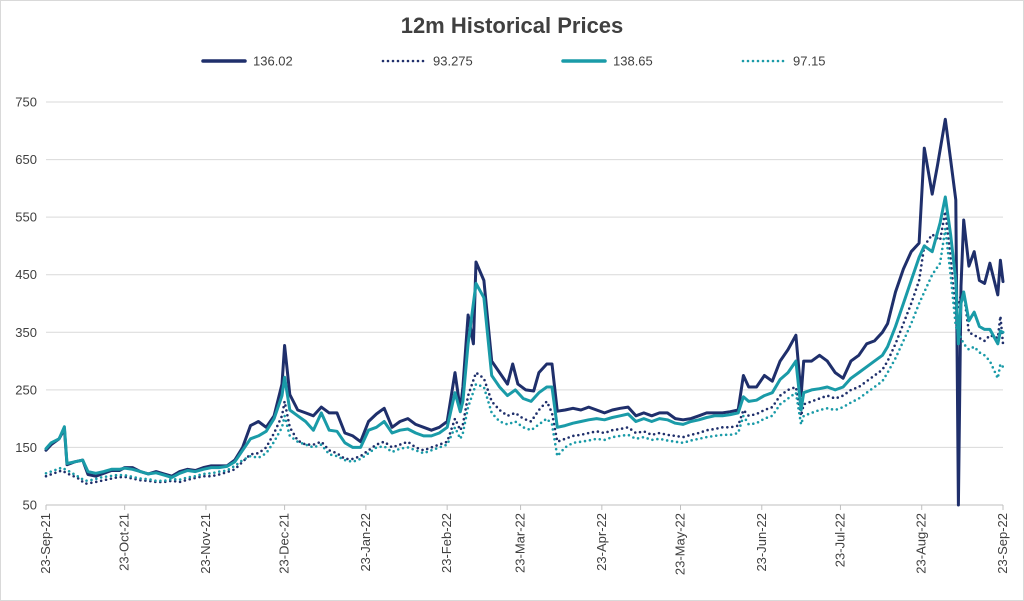  What do you see at coordinates (273, 61) in the screenshot?
I see `legend-label-1: 136.02` at bounding box center [273, 61].